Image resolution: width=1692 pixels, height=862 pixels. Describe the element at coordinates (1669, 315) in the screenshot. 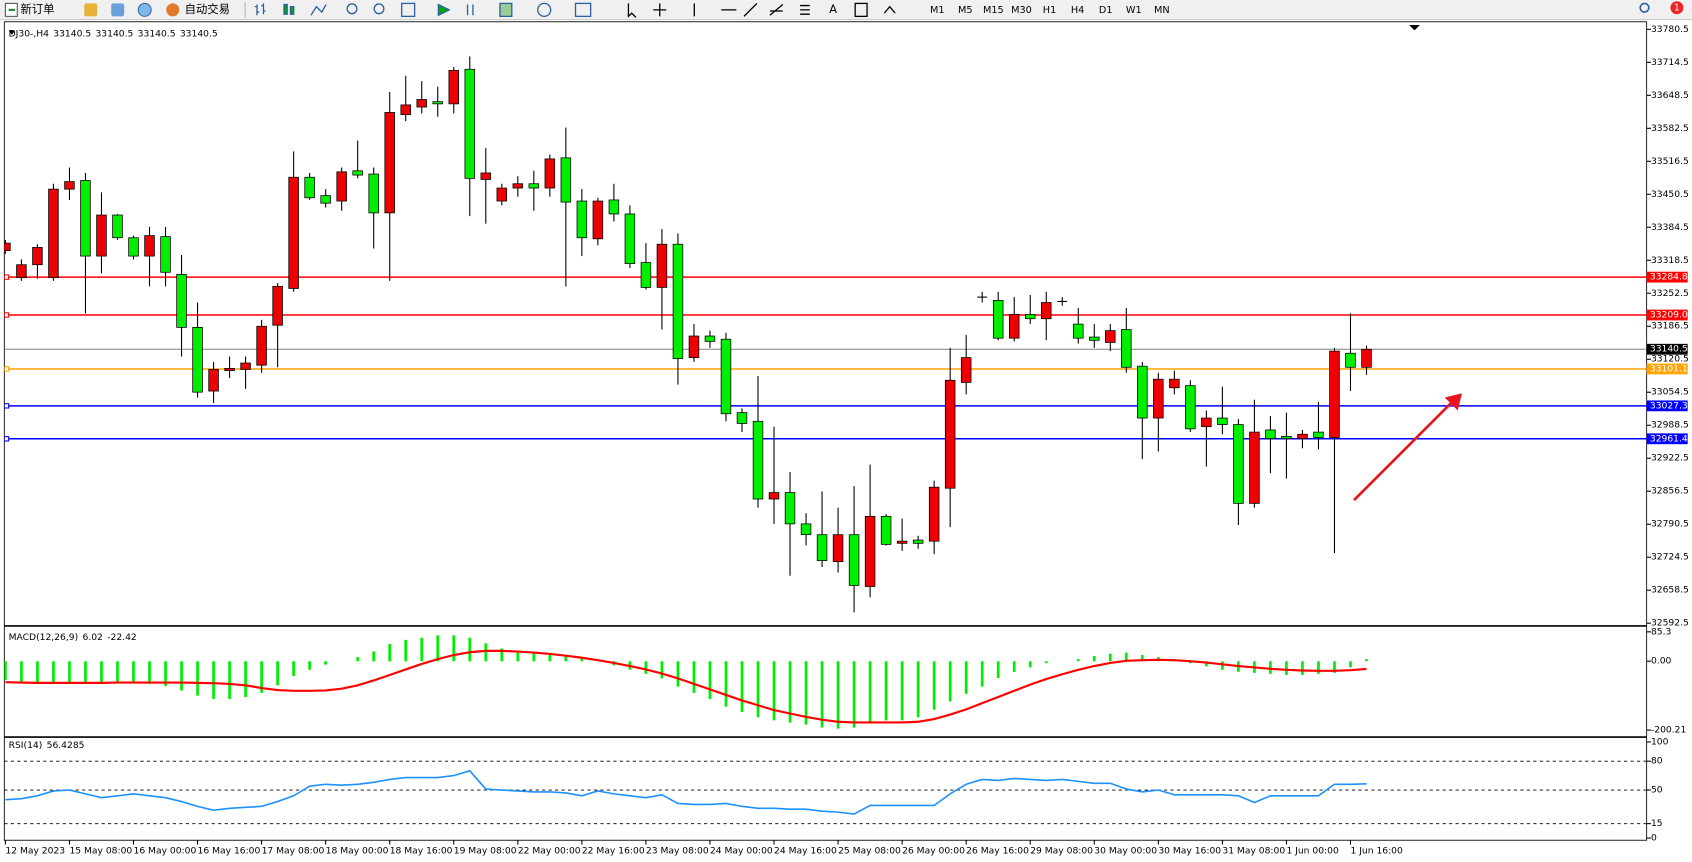

I see `level-label: 33209.0` at that location.